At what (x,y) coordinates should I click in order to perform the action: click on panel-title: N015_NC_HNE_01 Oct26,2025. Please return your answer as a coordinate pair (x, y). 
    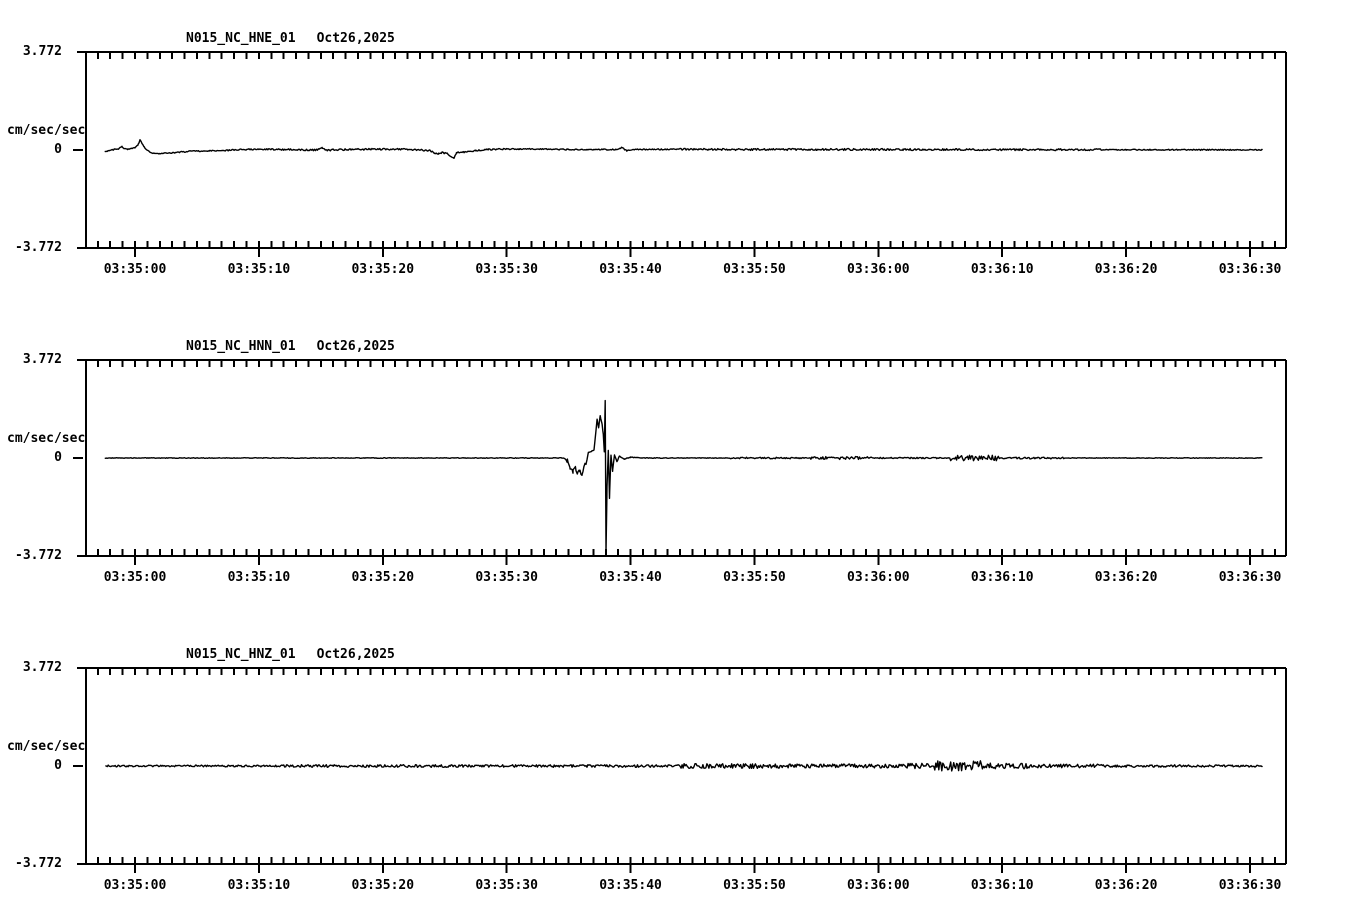
    Looking at the image, I should click on (290, 38).